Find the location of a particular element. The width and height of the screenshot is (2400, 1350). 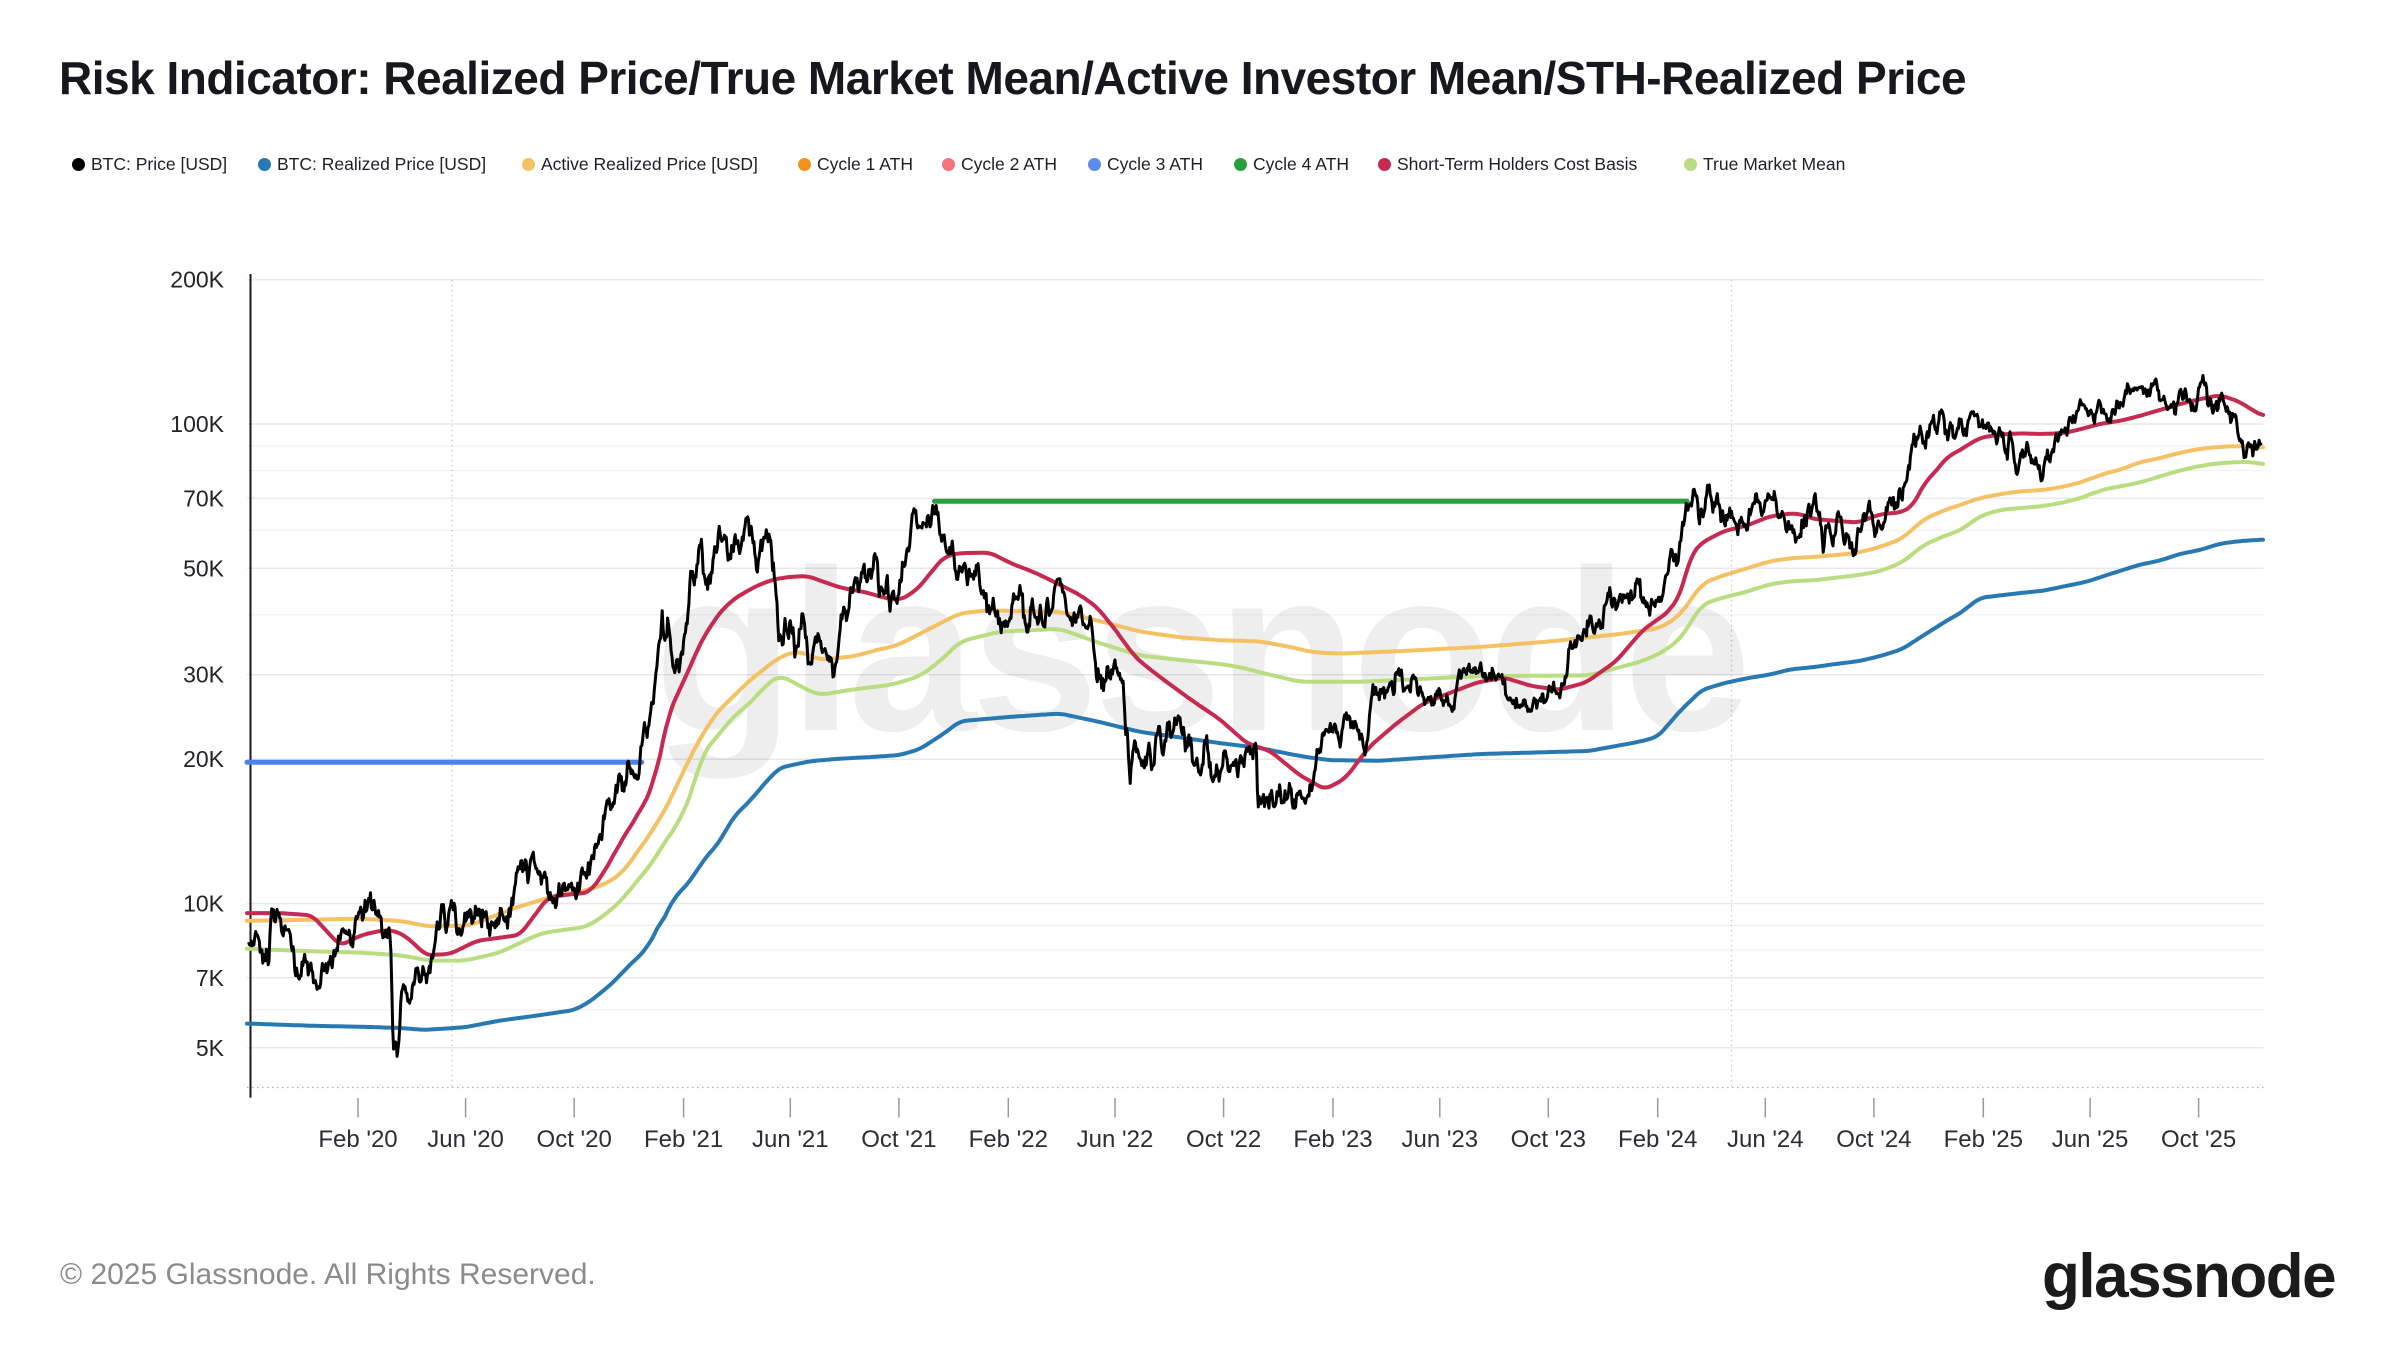

svg-text: Jun '20 is located at coordinates (465, 1139).